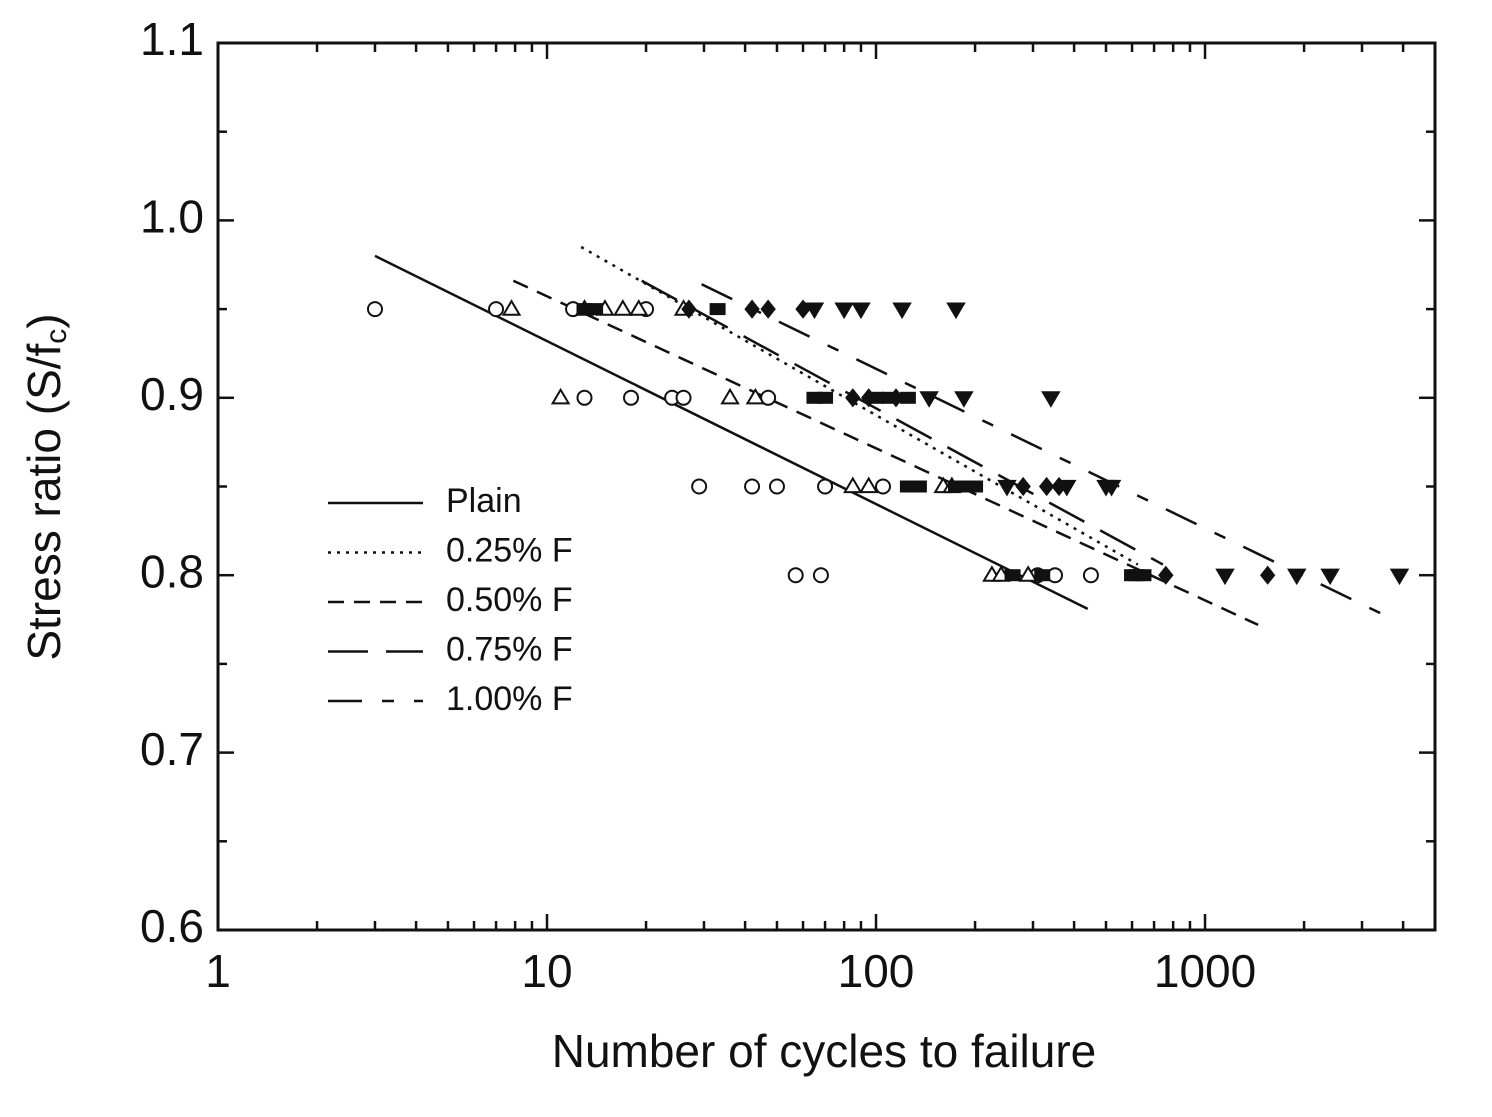 The height and width of the screenshot is (1117, 1492). Describe the element at coordinates (172, 39) in the screenshot. I see `y-tick-label: 1.1` at that location.